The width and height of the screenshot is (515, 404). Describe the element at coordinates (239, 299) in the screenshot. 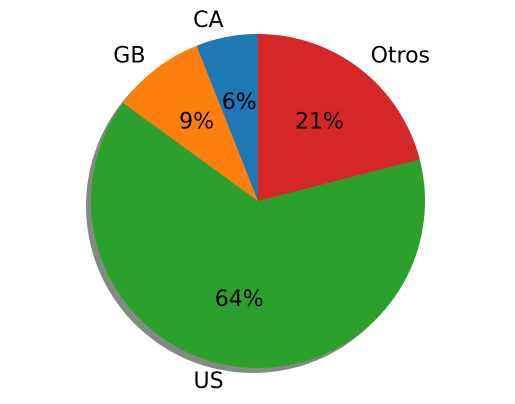

I see `pie-pct-us: 64%` at that location.